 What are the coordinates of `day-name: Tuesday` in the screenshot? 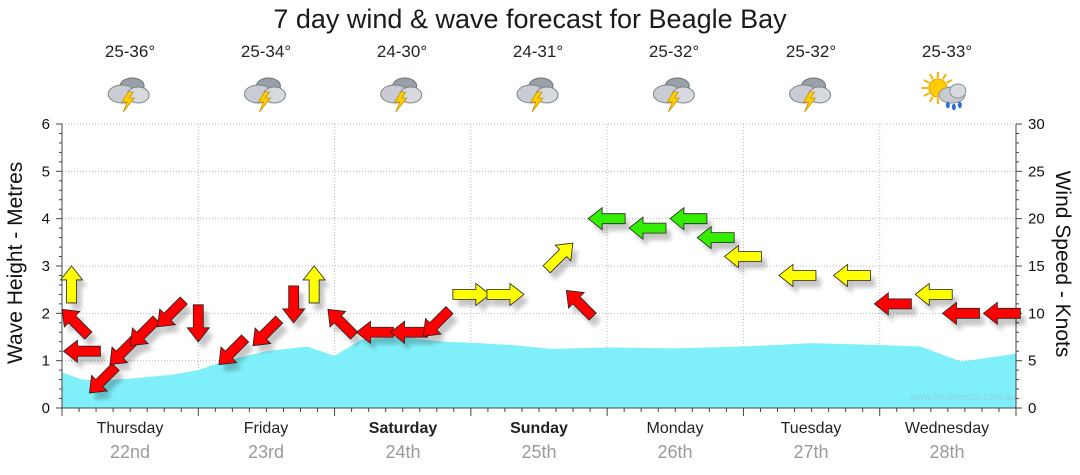 It's located at (811, 428).